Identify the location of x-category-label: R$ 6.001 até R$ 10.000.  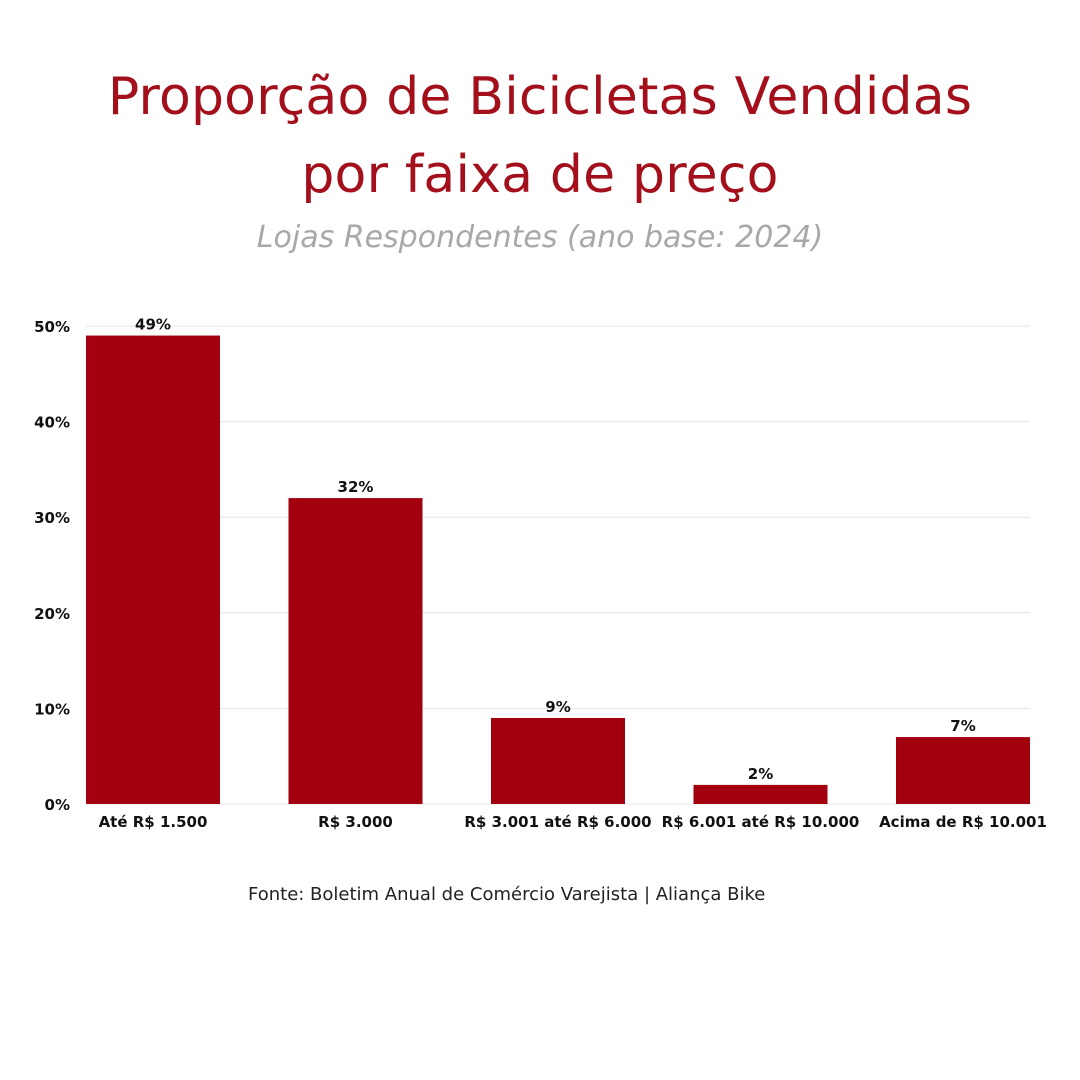
(761, 822).